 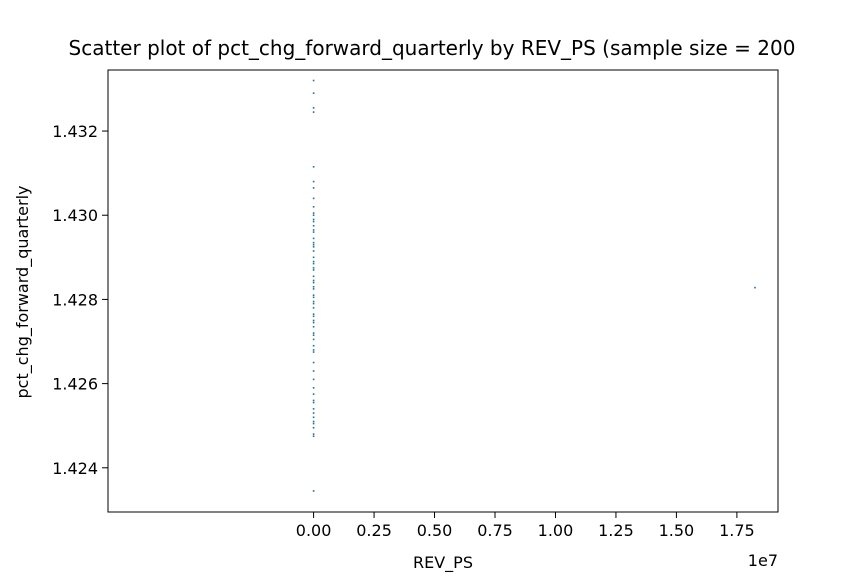 I want to click on x-tick-label: 0.25, so click(x=374, y=530).